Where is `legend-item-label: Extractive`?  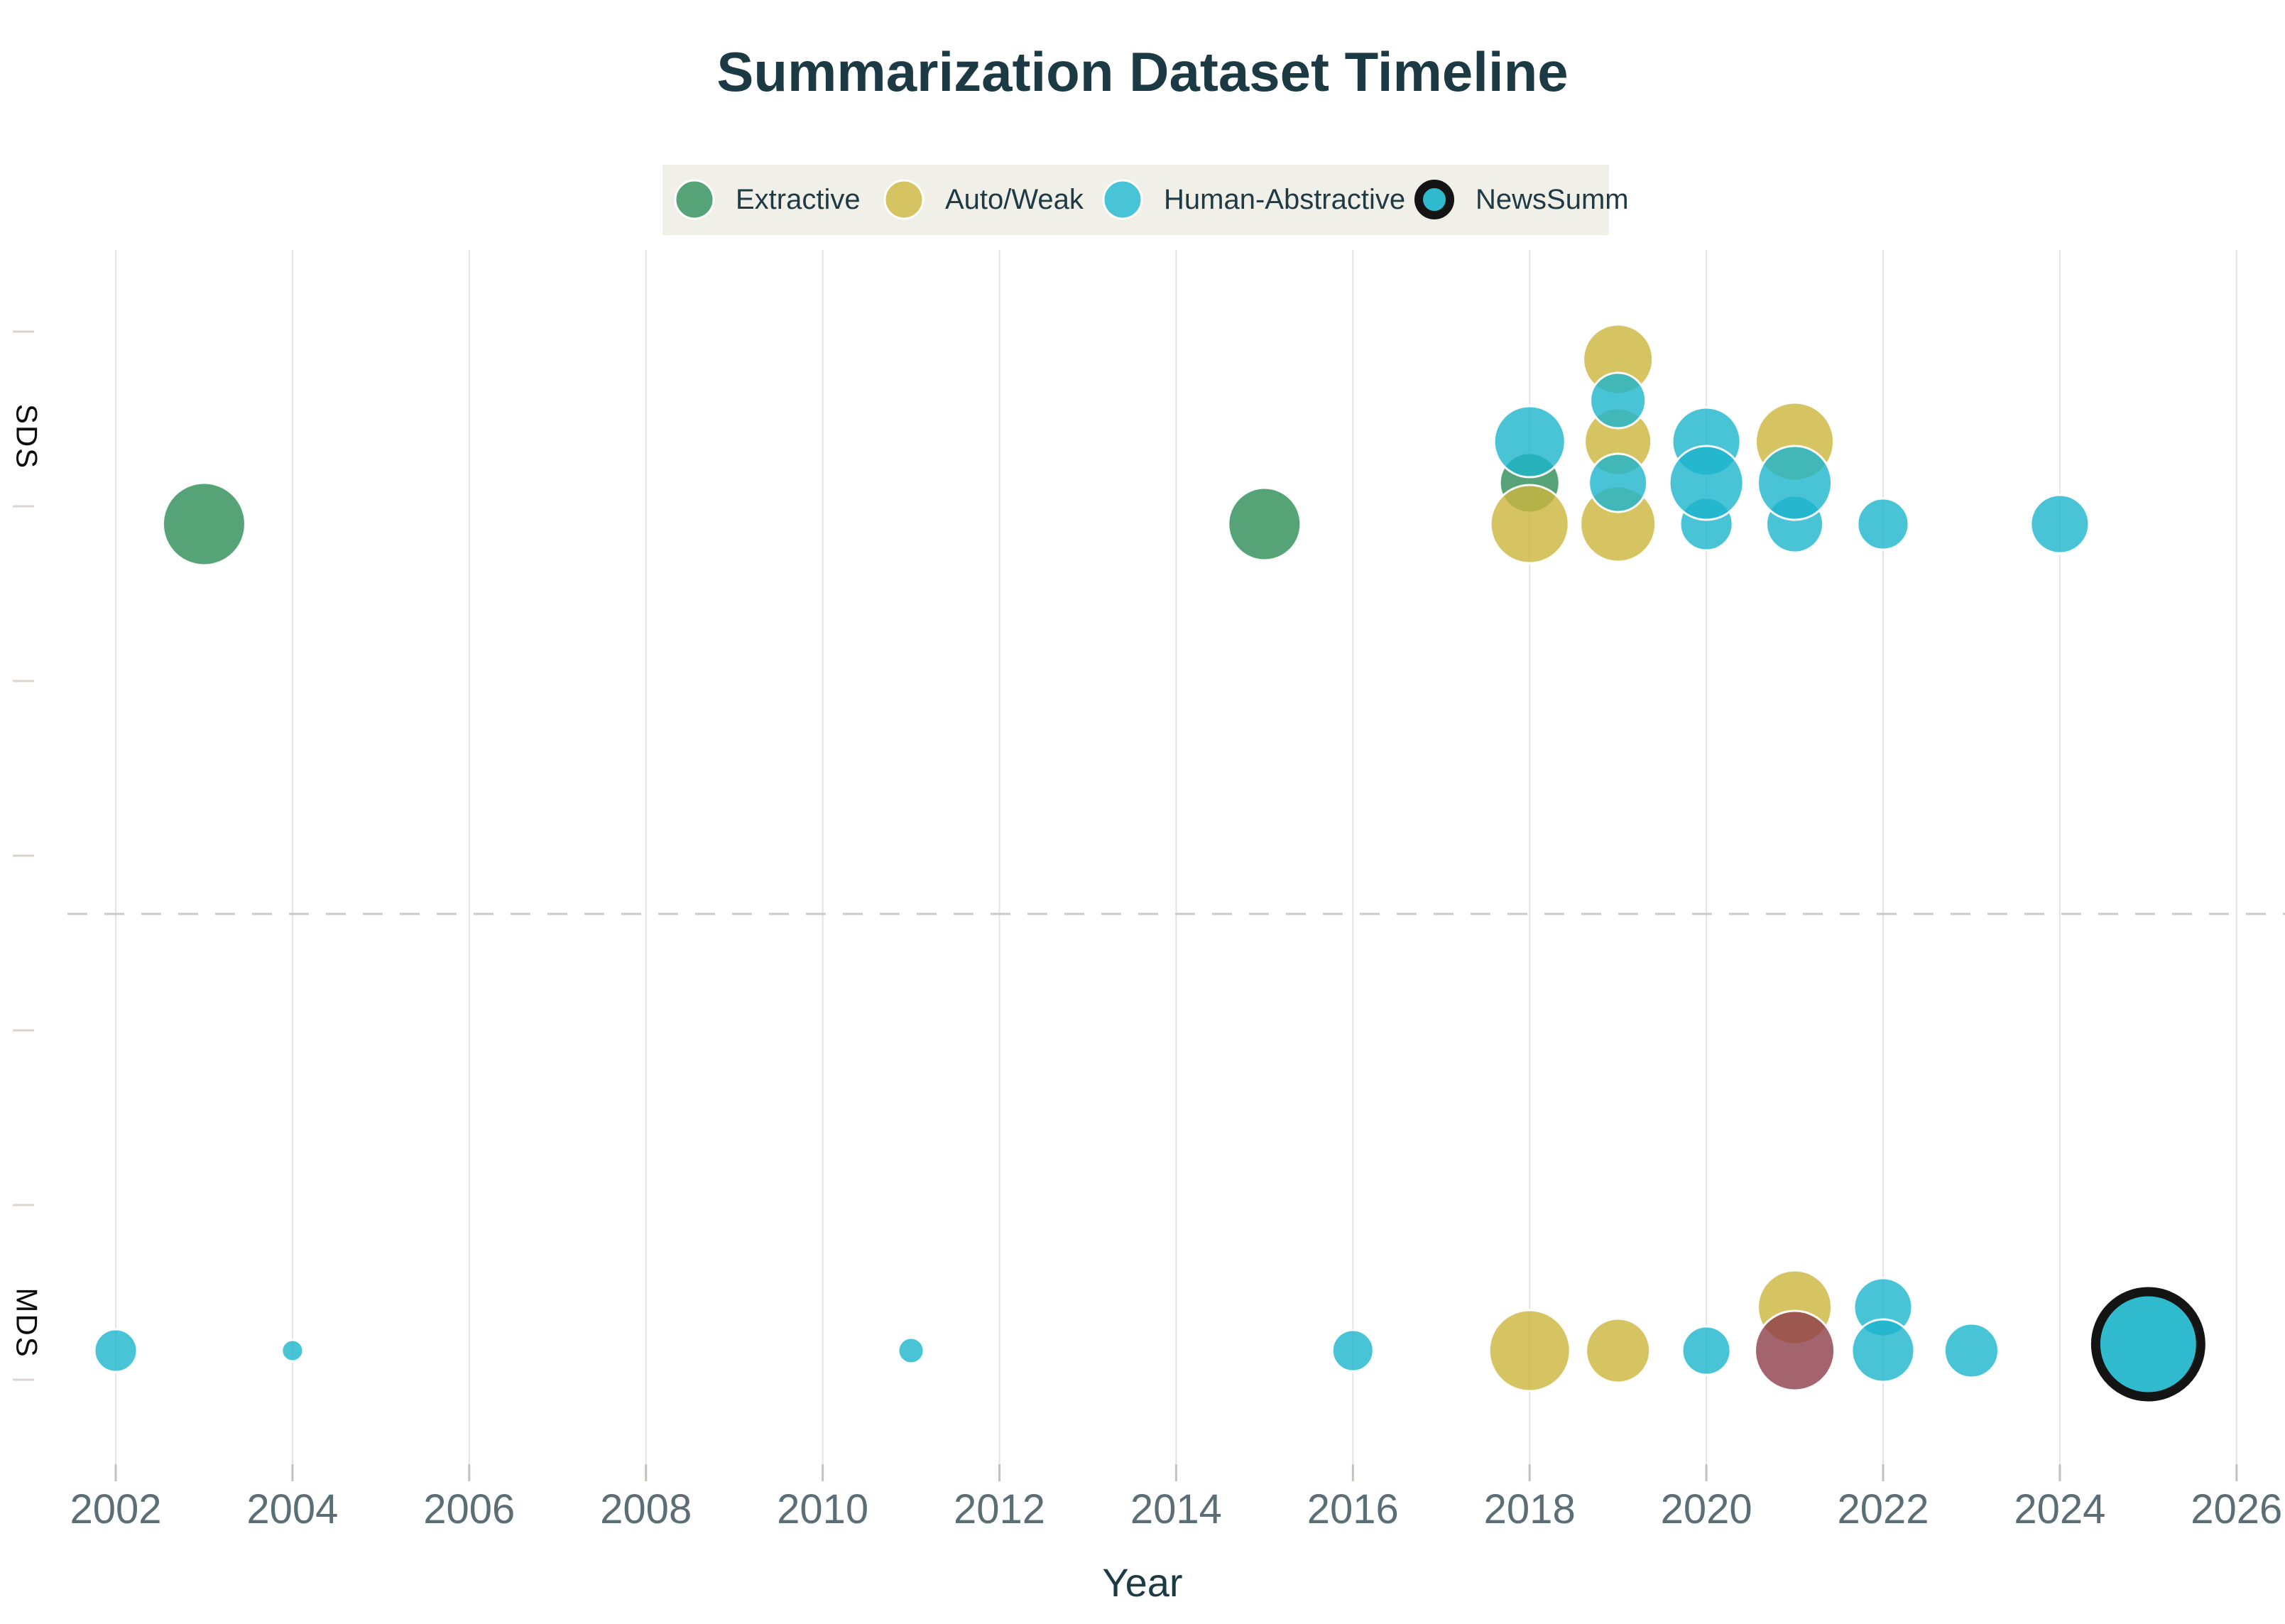
legend-item-label: Extractive is located at coordinates (798, 199).